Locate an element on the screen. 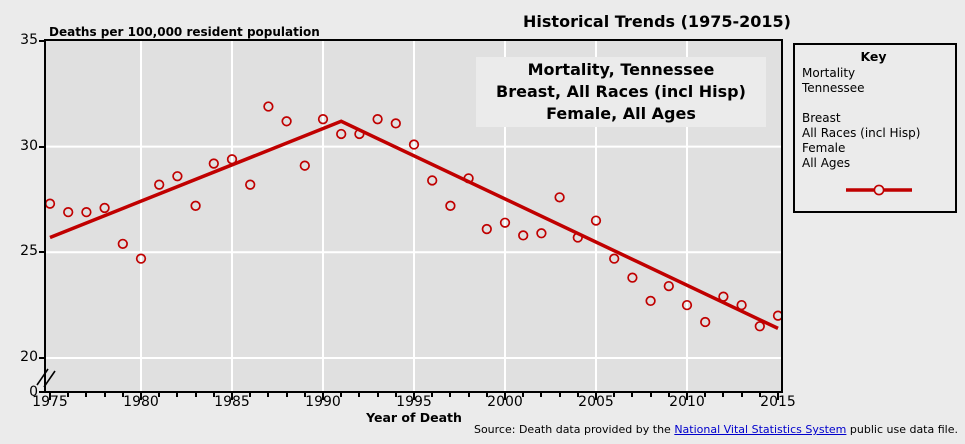 The image size is (965, 444). x-tick-label: 1985 is located at coordinates (232, 402).